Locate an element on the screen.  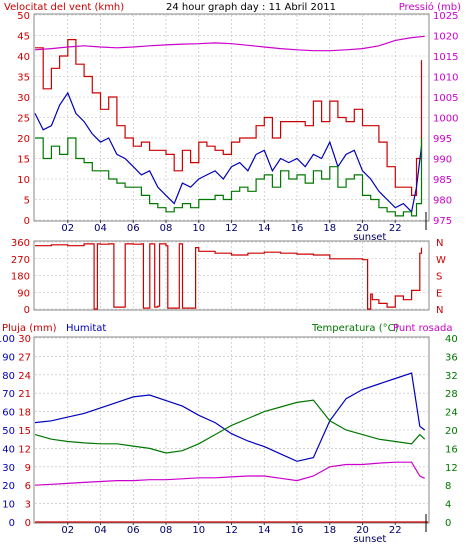
temperature-tick-label: 8 is located at coordinates (448, 486).